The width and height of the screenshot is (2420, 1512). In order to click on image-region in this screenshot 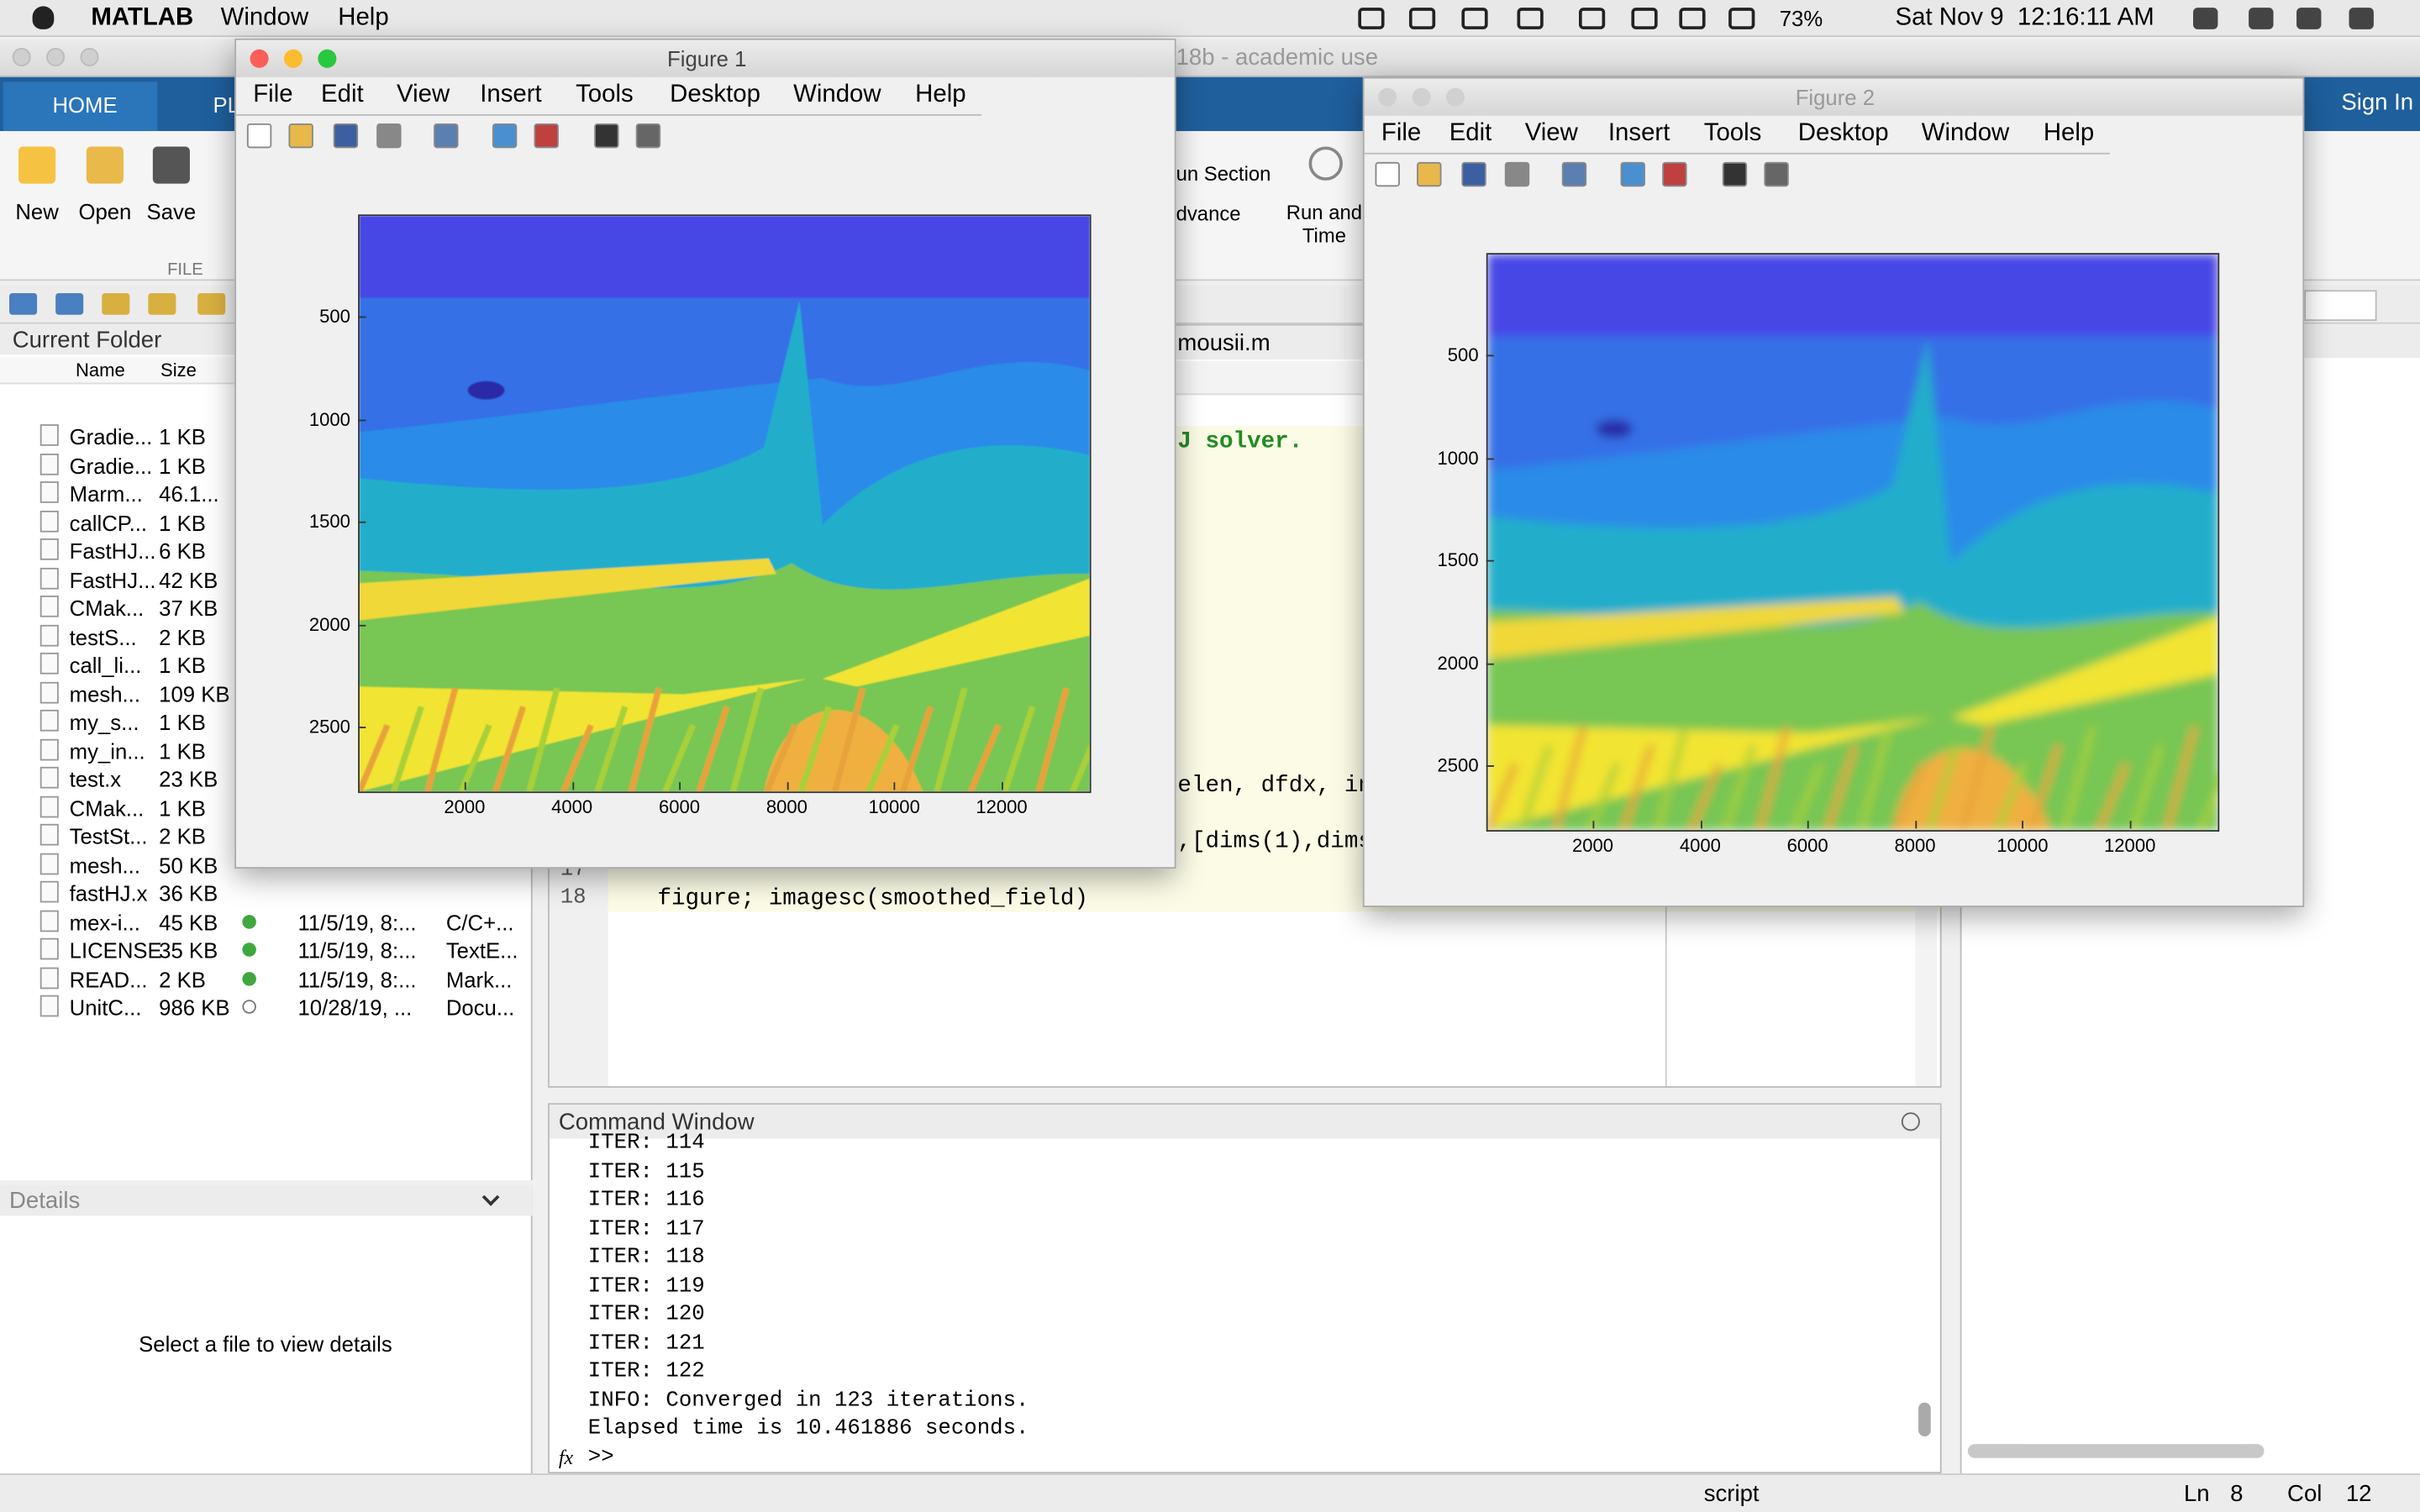, I will do `click(724, 365)`.